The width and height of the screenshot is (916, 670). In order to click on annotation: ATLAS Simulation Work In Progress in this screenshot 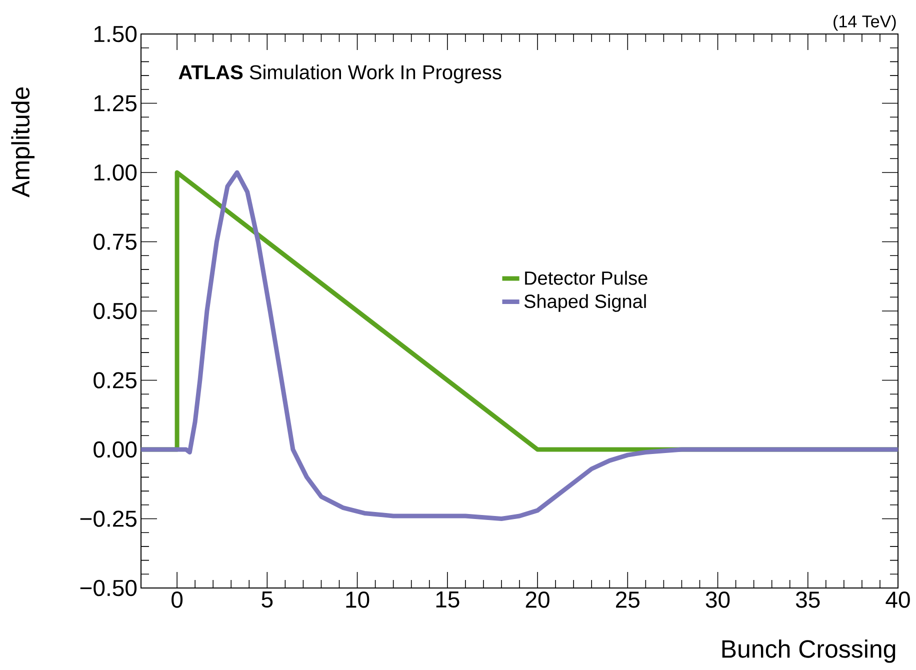, I will do `click(340, 74)`.